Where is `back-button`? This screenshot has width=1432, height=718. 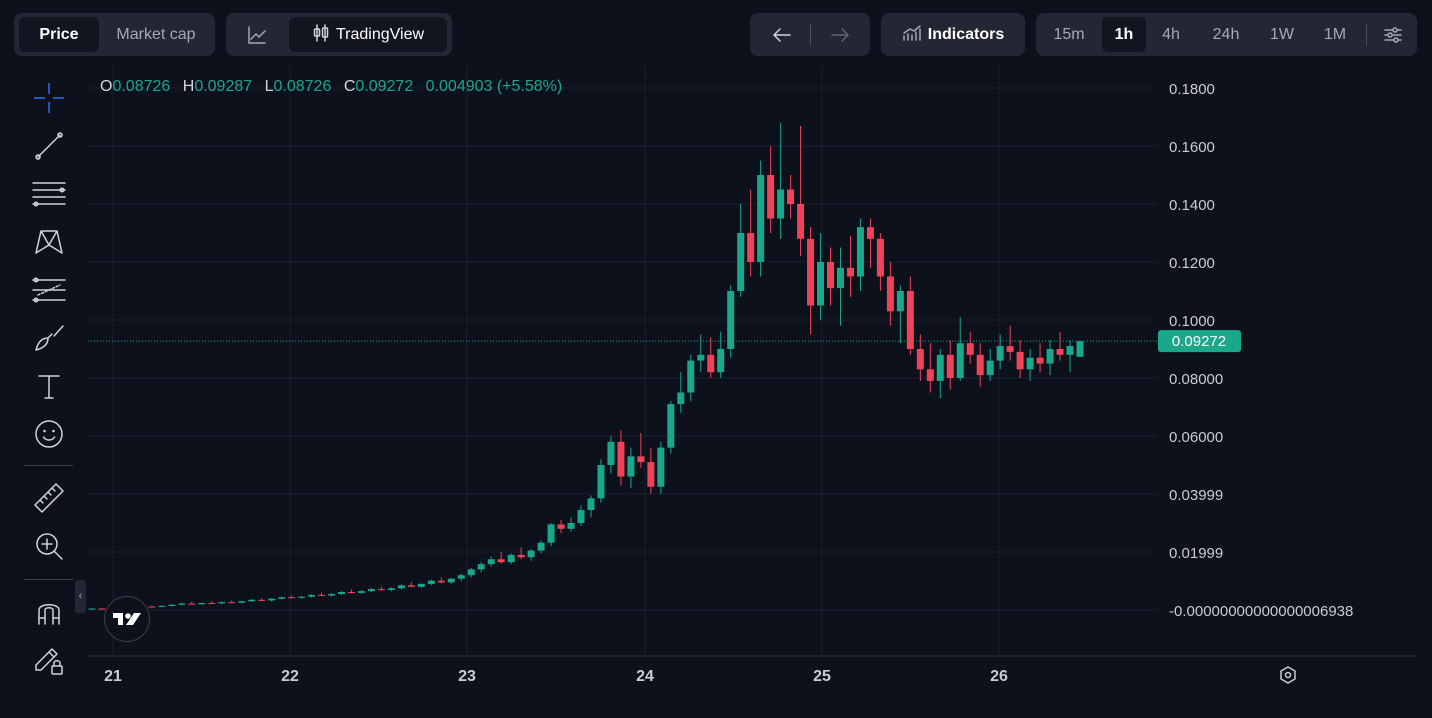
back-button is located at coordinates (782, 34).